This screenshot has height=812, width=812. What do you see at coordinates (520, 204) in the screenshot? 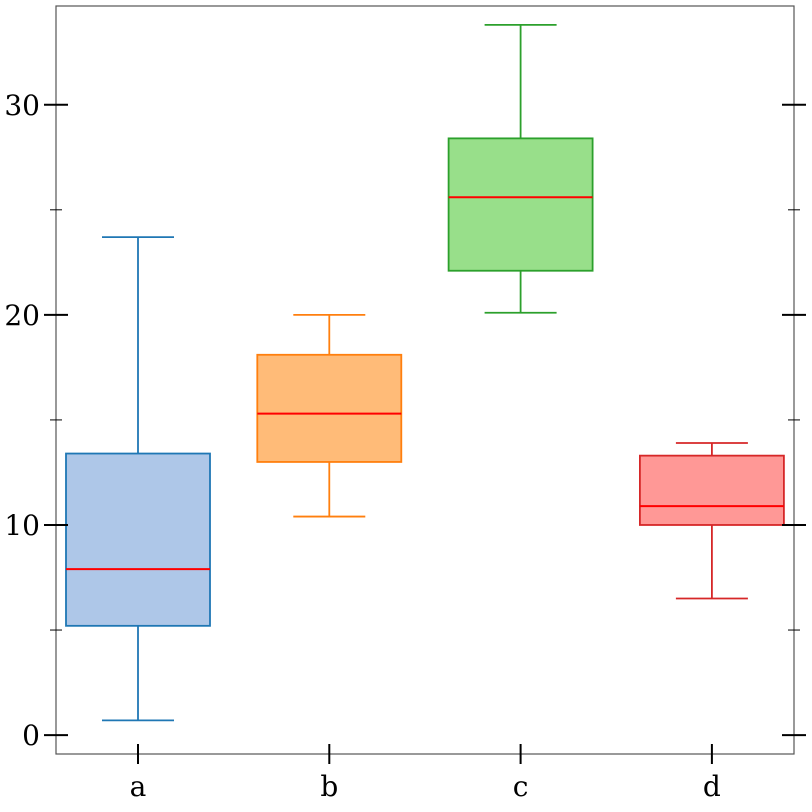
I see `box-body-c` at bounding box center [520, 204].